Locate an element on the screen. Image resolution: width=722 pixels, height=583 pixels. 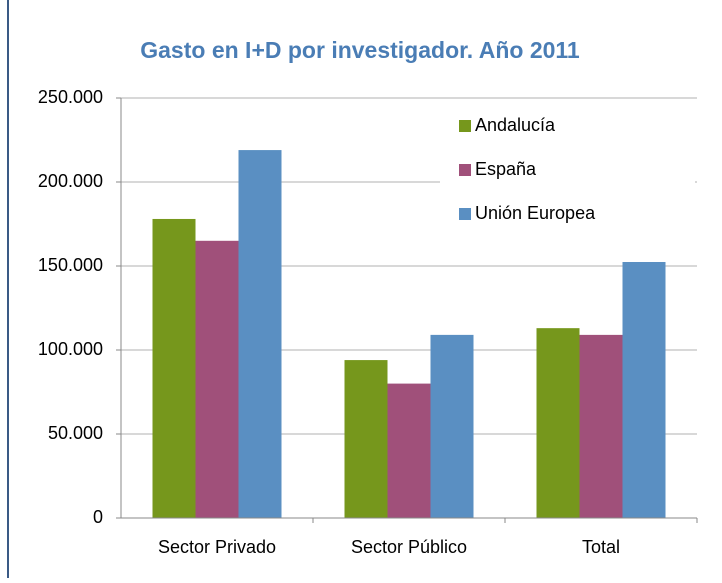
y-tick-label: 0 is located at coordinates (98, 517).